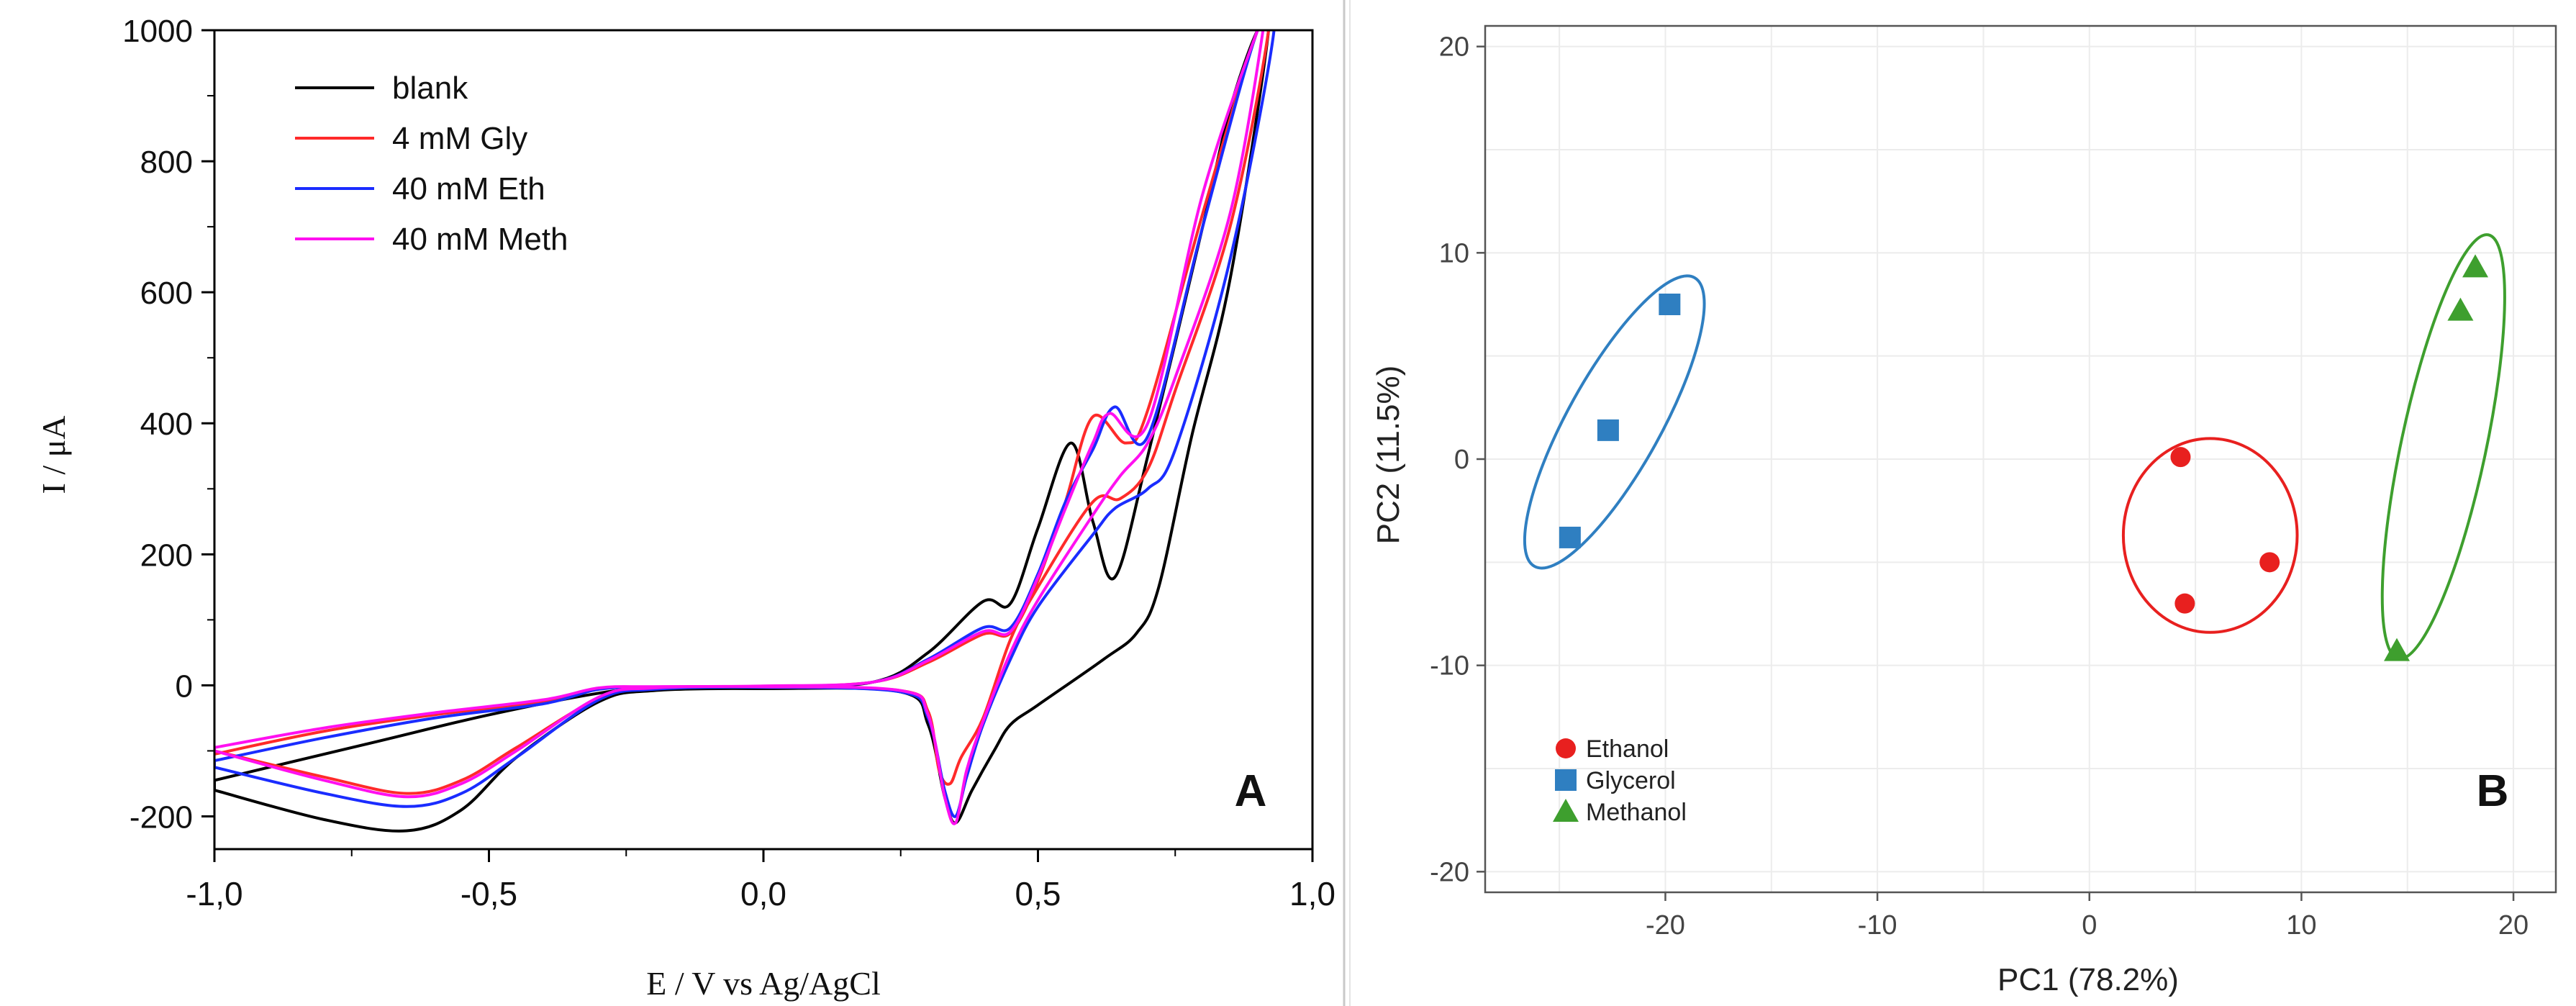 The width and height of the screenshot is (2576, 1006). Describe the element at coordinates (2089, 926) in the screenshot. I see `pca-x-tick-label: 0` at that location.